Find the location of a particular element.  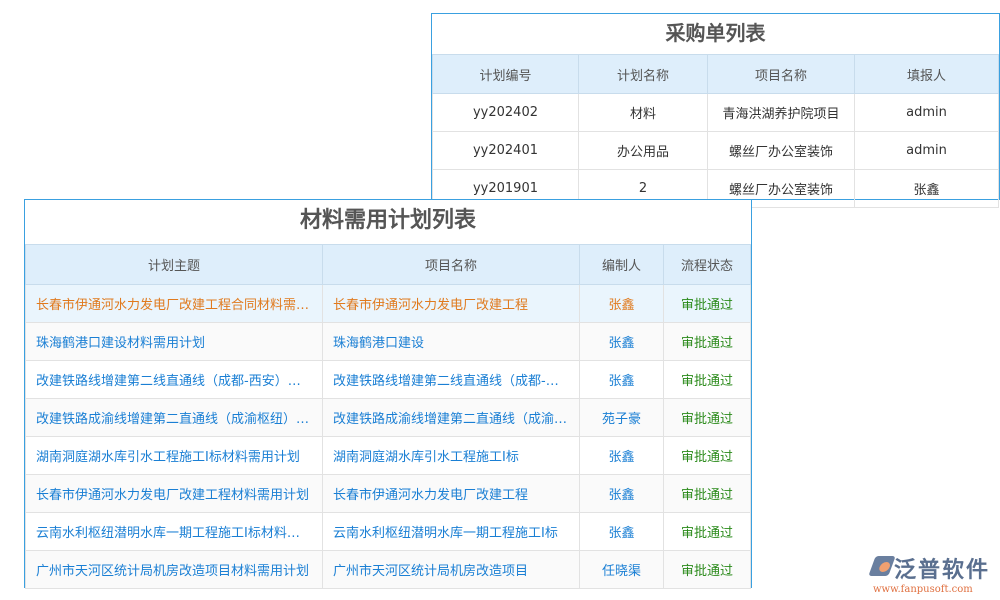

fanpusoft-logo: 泛普软件 www.fanpusoft.com is located at coordinates (929, 573).